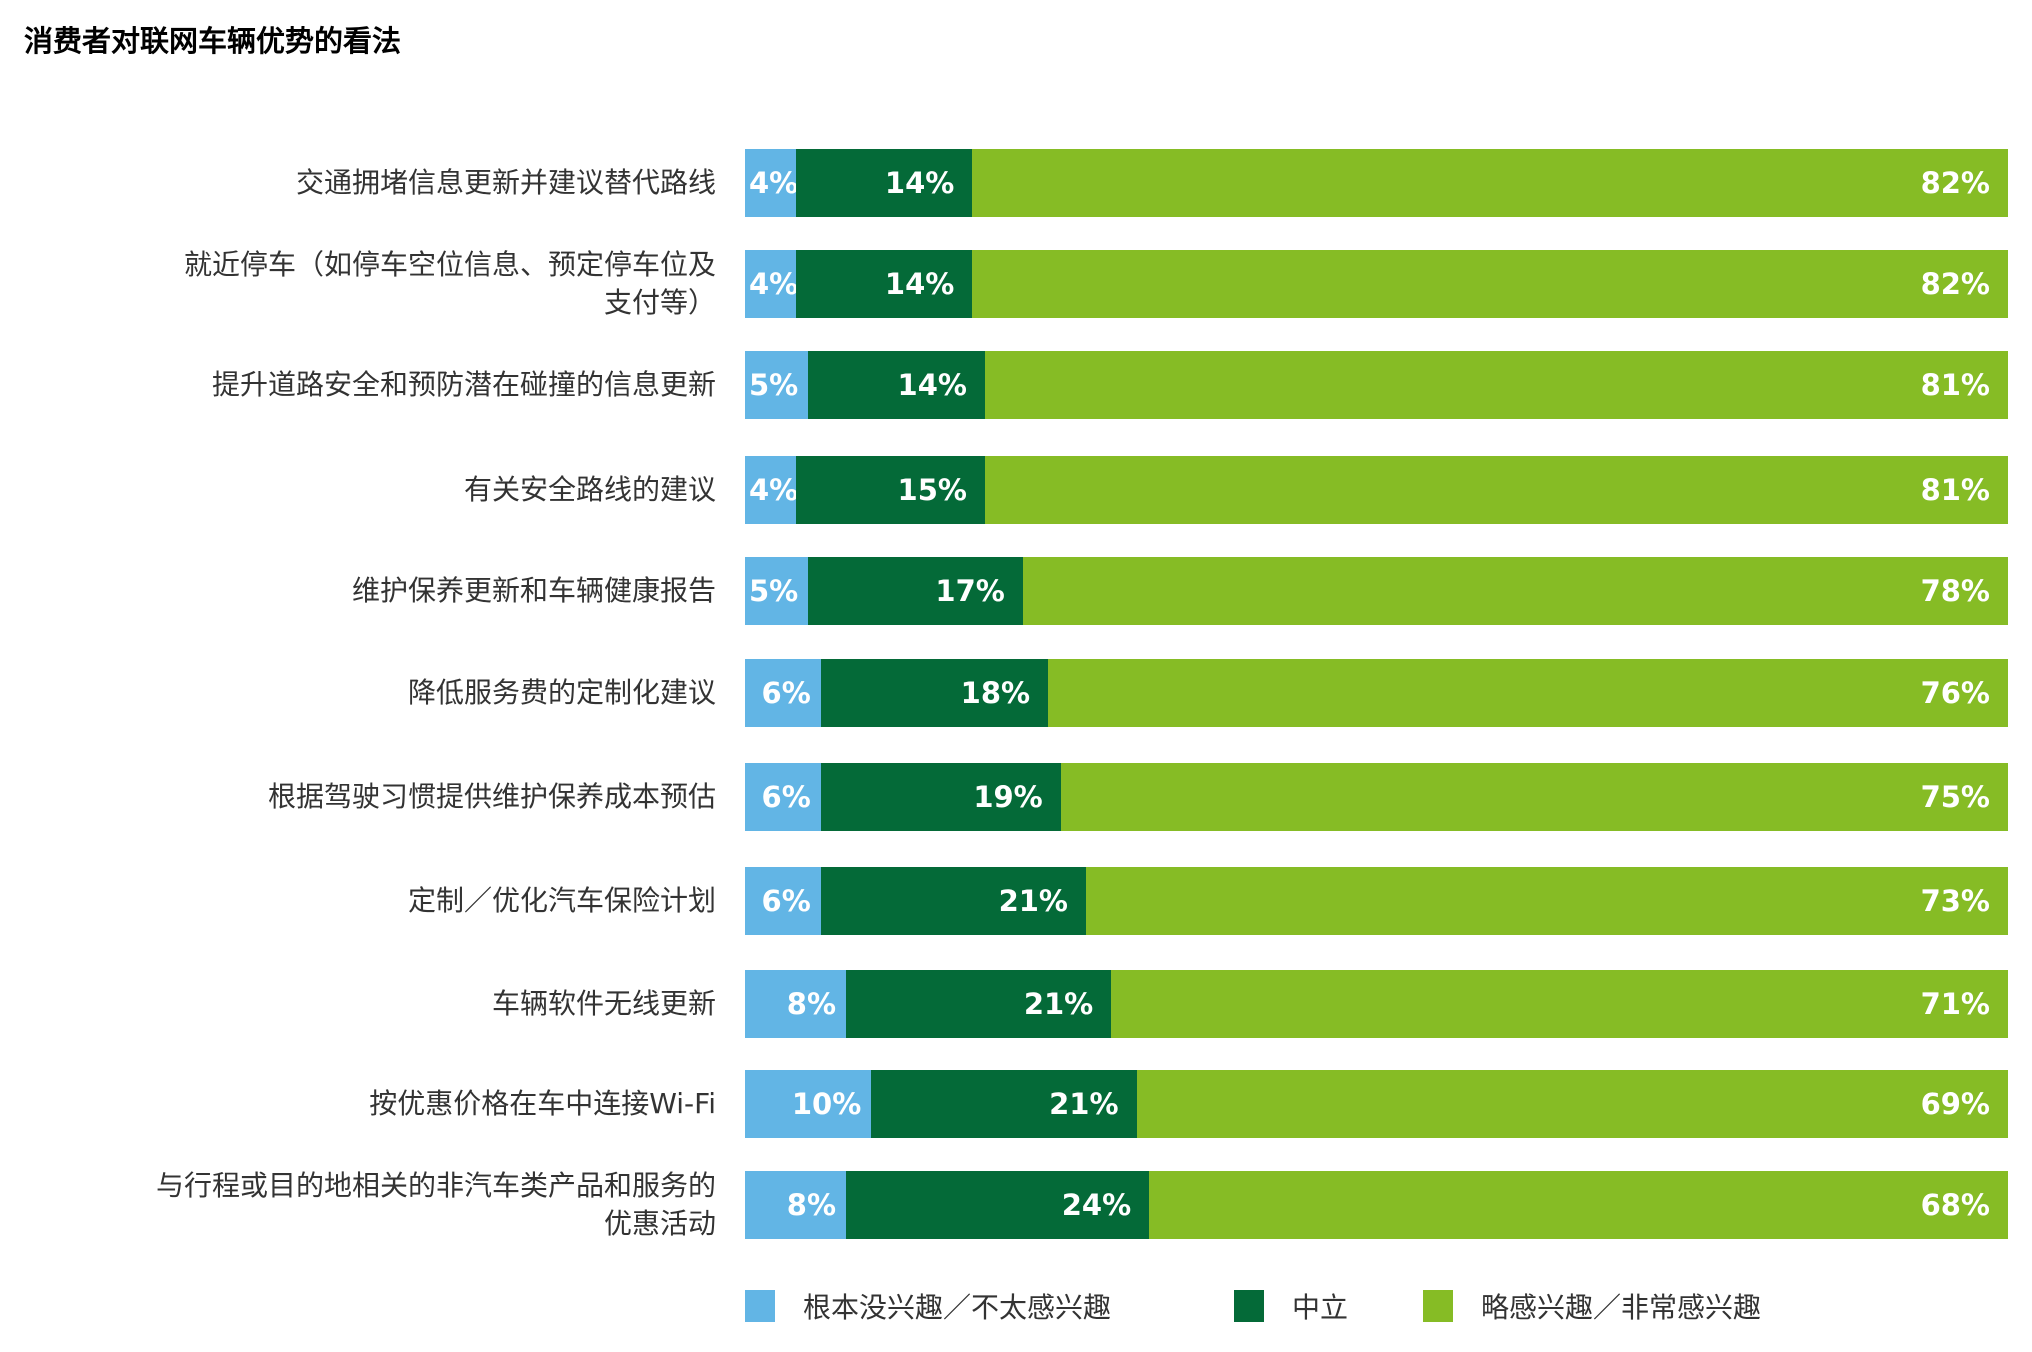 The image size is (2032, 1352). Describe the element at coordinates (491, 796) in the screenshot. I see `category-label: 根据驾驶习惯提供维护保养成本预估` at that location.